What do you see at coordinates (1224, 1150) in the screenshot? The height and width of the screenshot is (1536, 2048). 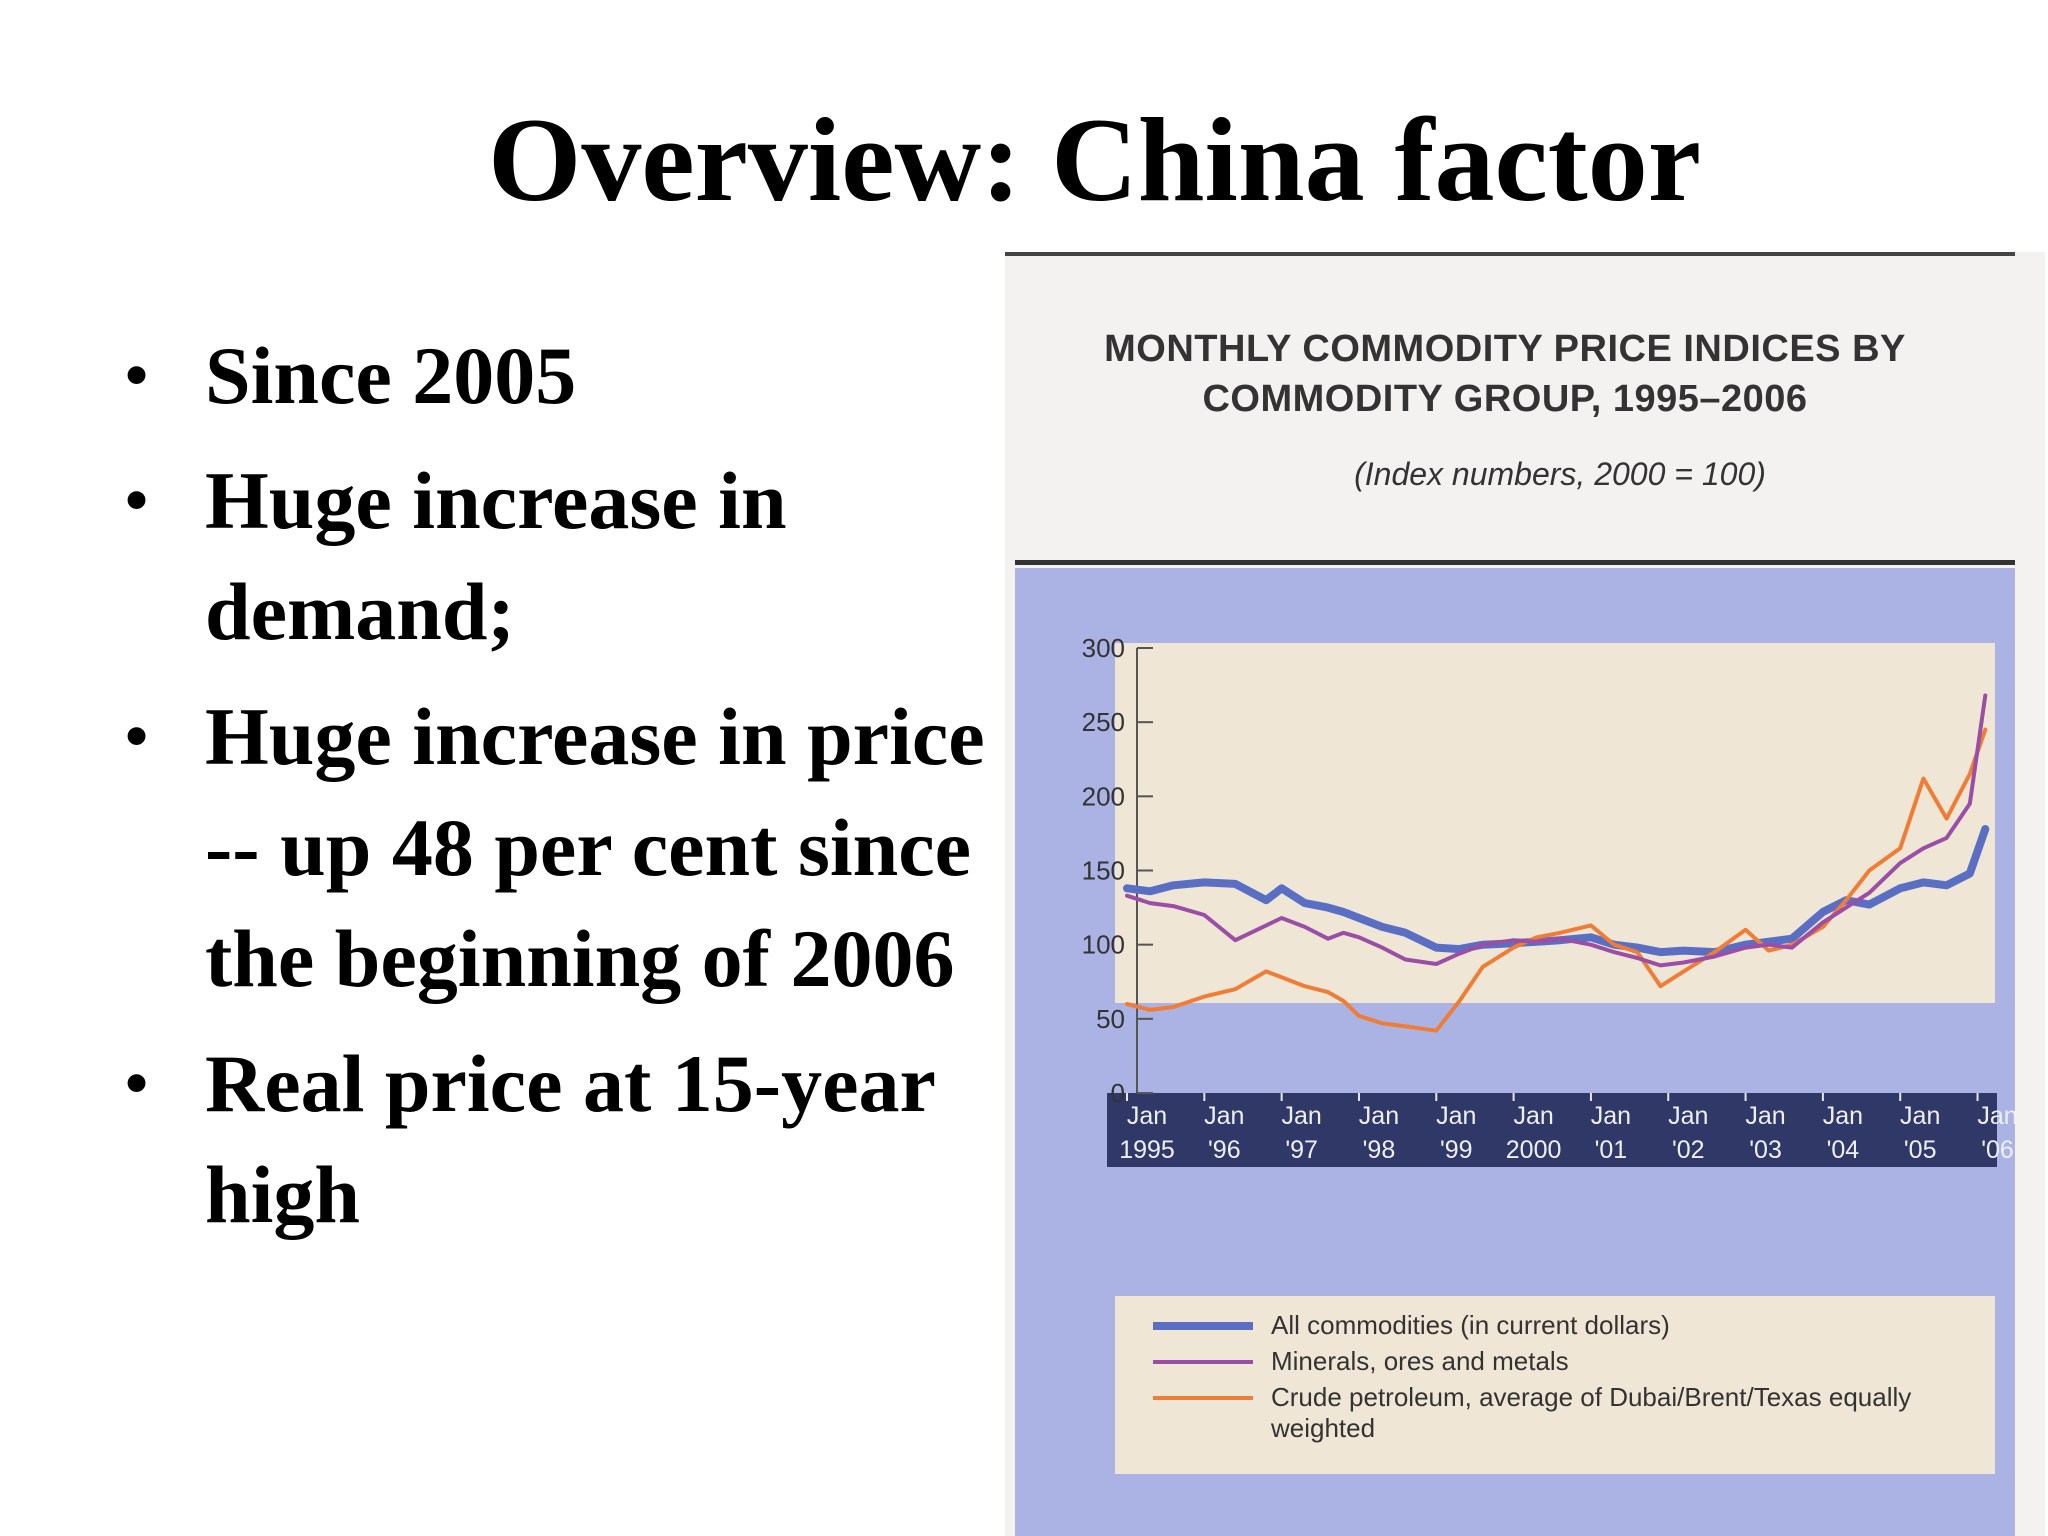 I see `x-tick-label-bottom: '96` at bounding box center [1224, 1150].